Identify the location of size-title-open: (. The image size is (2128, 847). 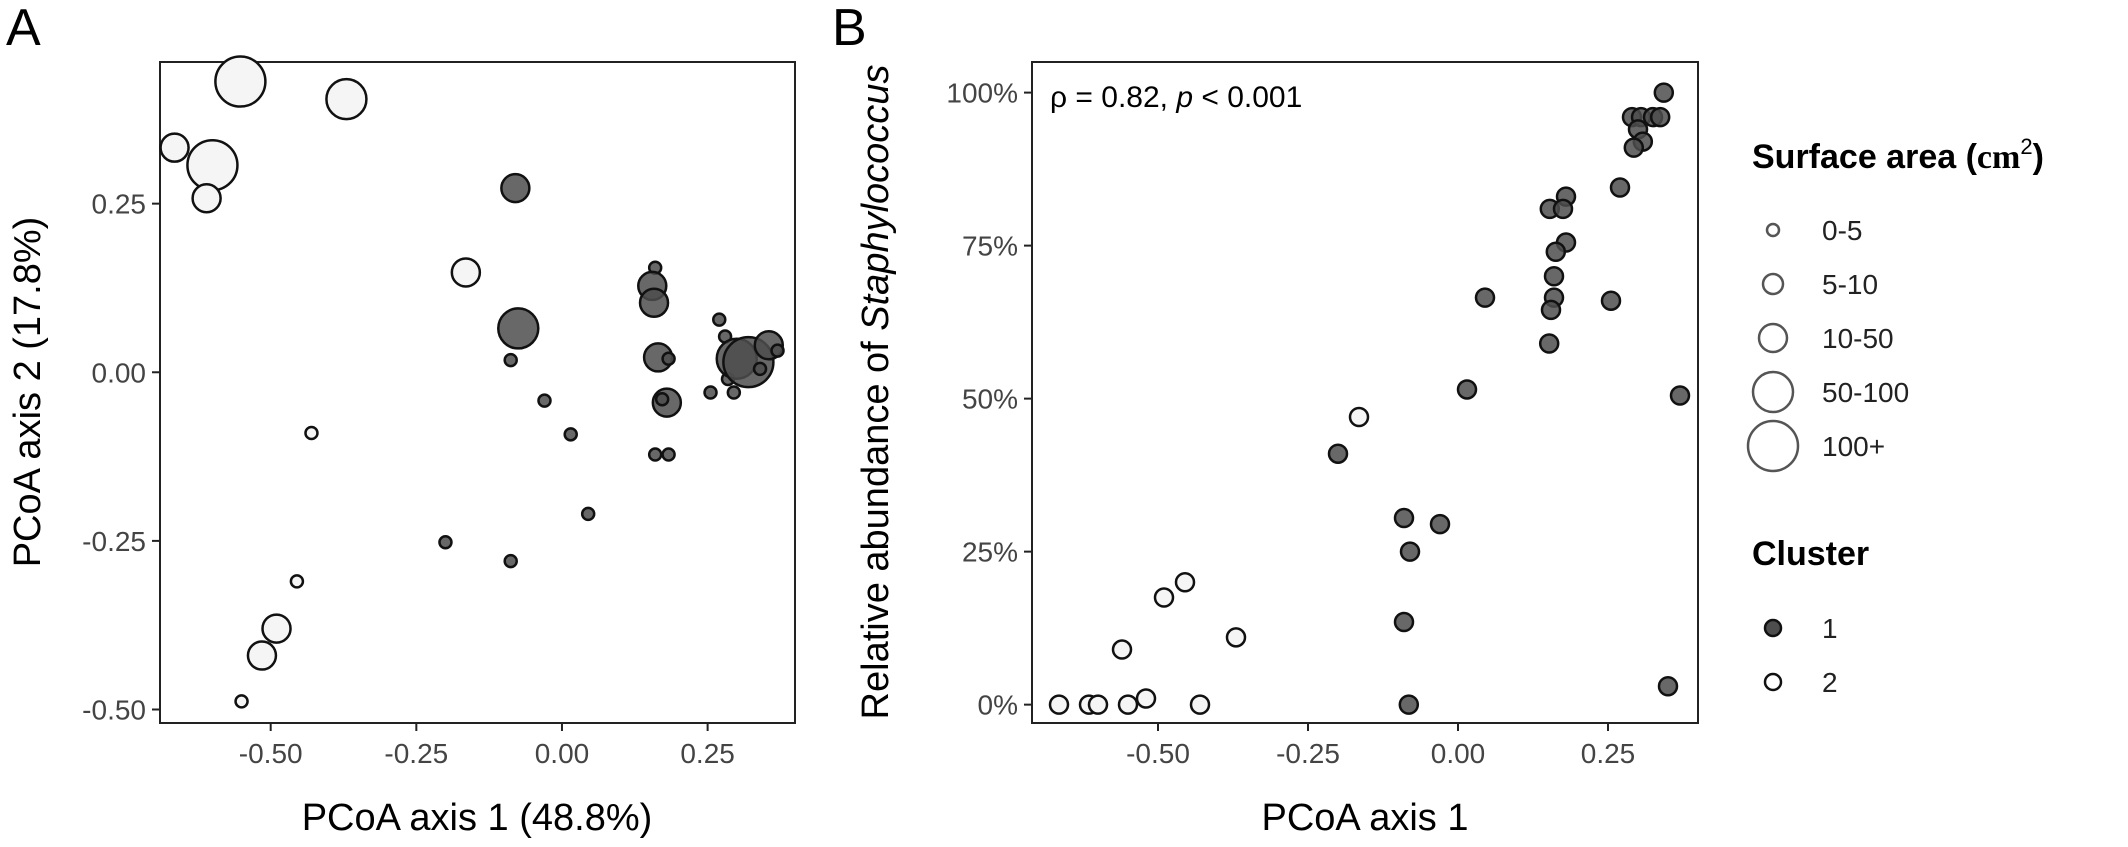
(1972, 157).